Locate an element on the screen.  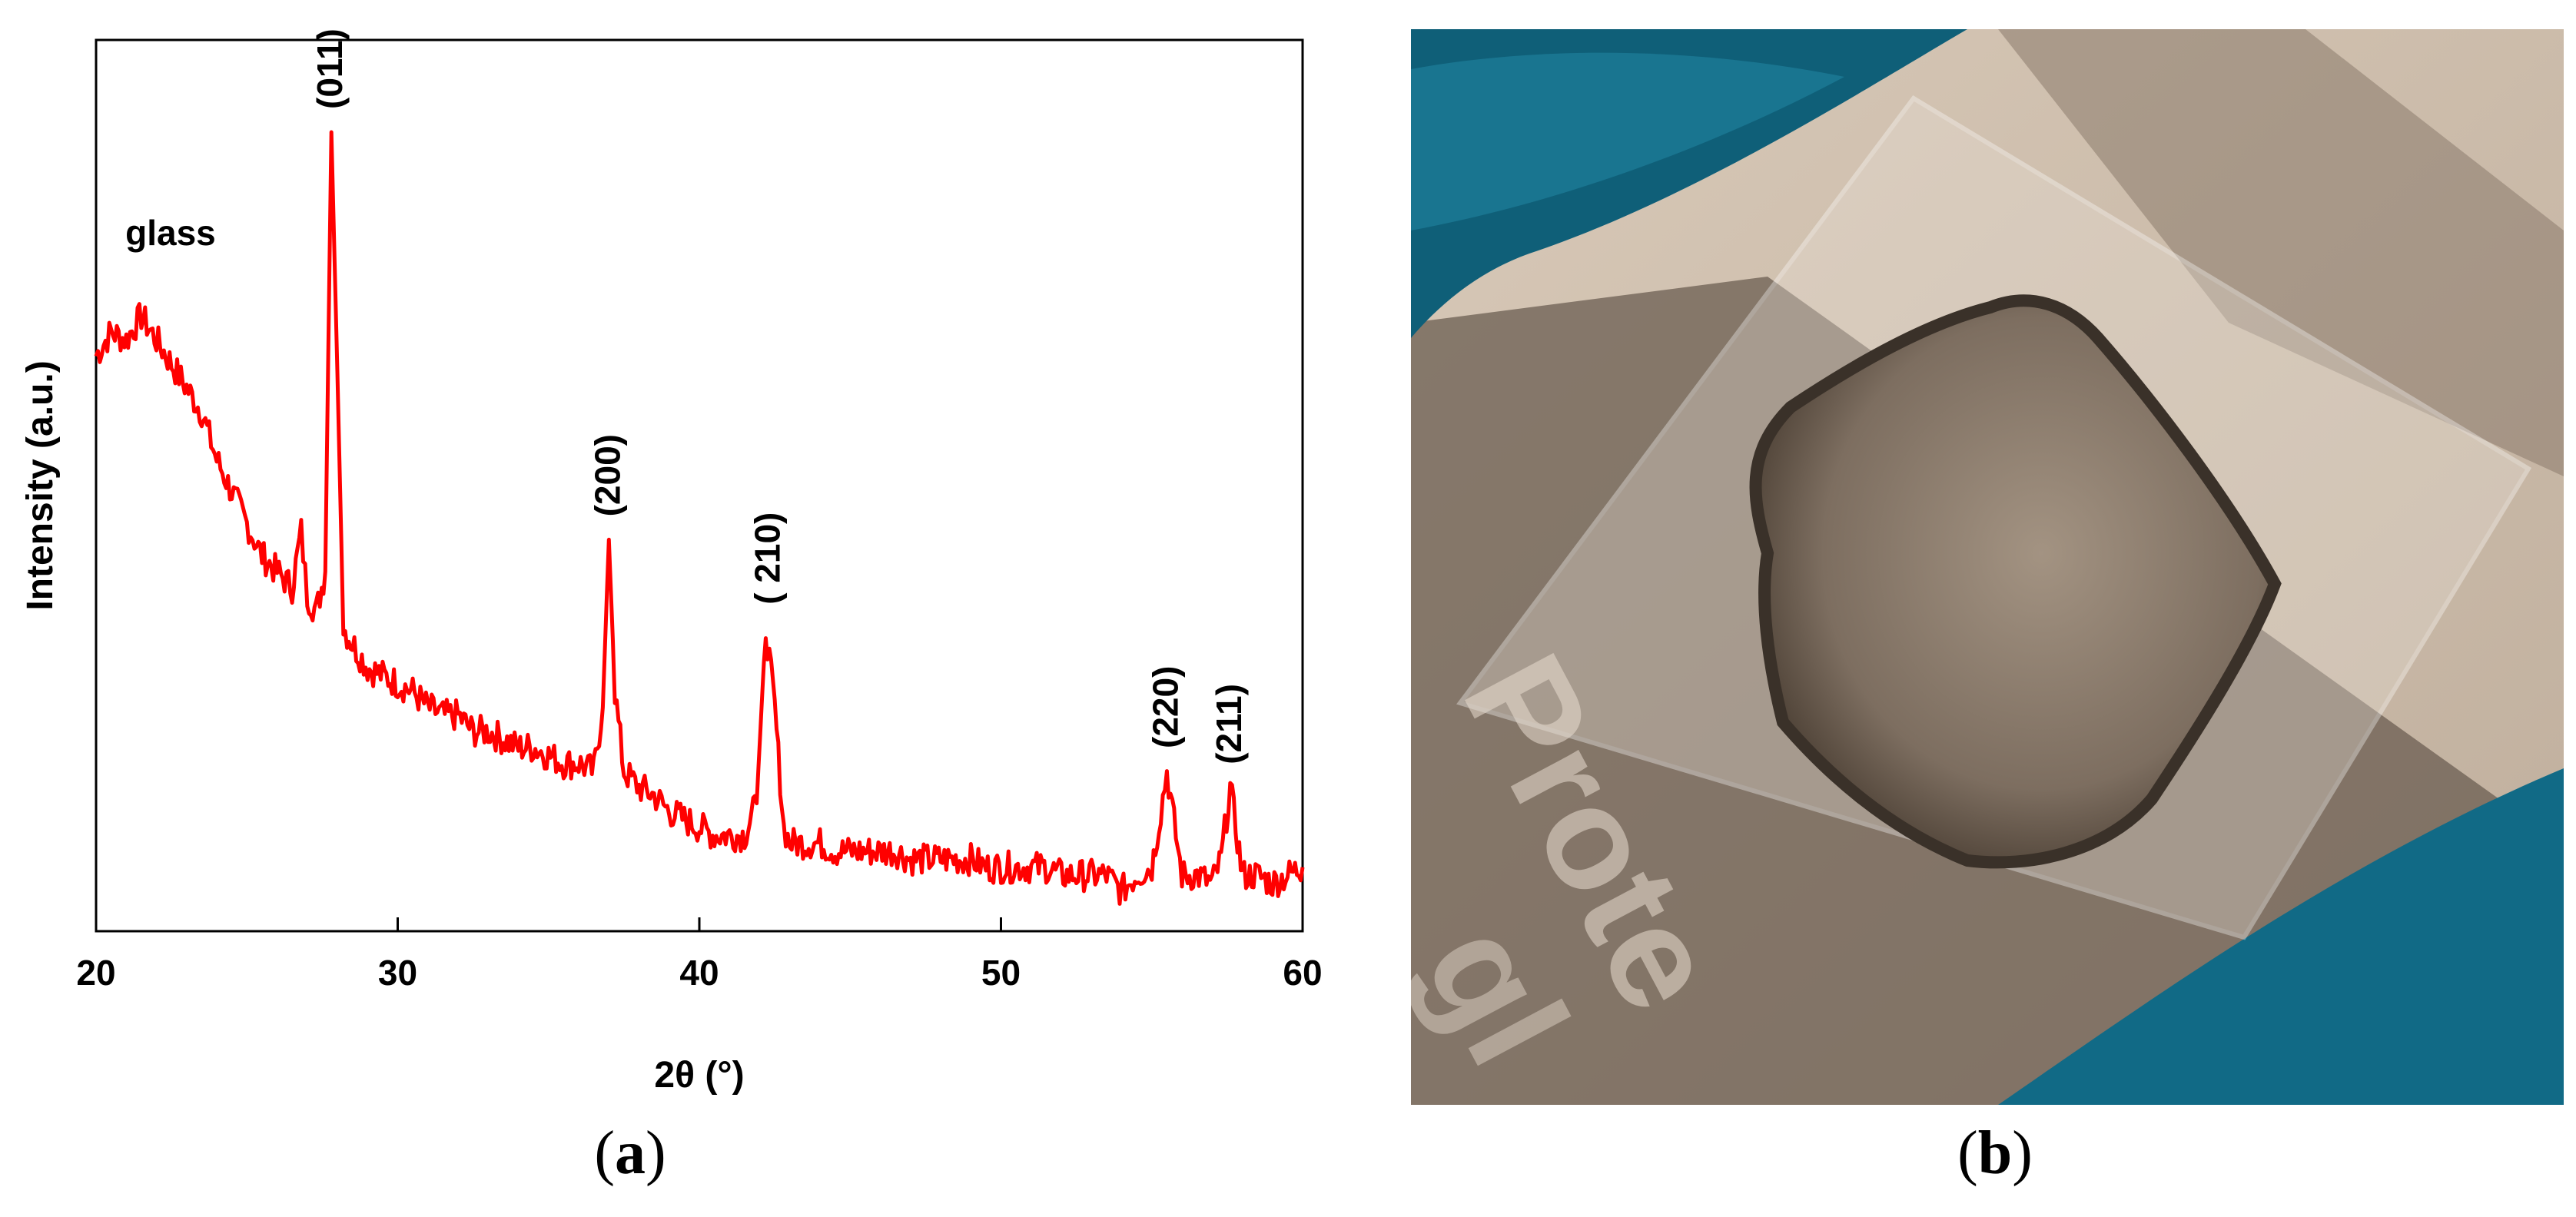
glove-highlight is located at coordinates (1627, 141).